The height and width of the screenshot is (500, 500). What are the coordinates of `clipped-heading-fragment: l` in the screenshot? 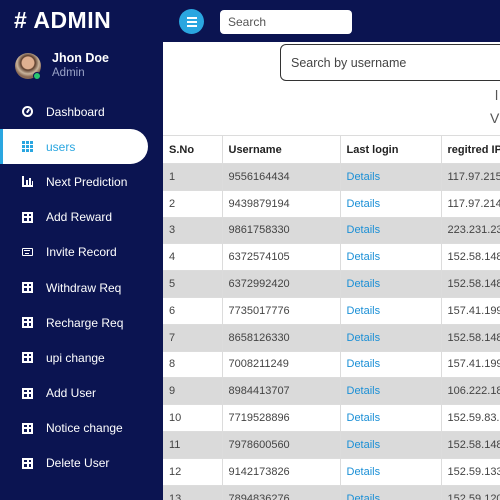 It's located at (497, 95).